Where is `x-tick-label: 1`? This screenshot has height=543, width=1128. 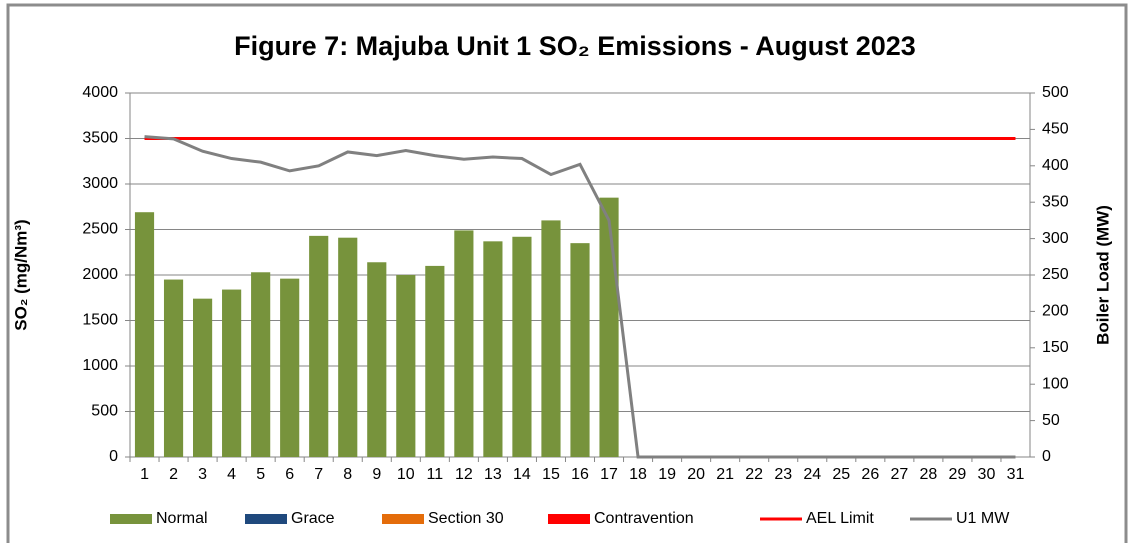 x-tick-label: 1 is located at coordinates (144, 474).